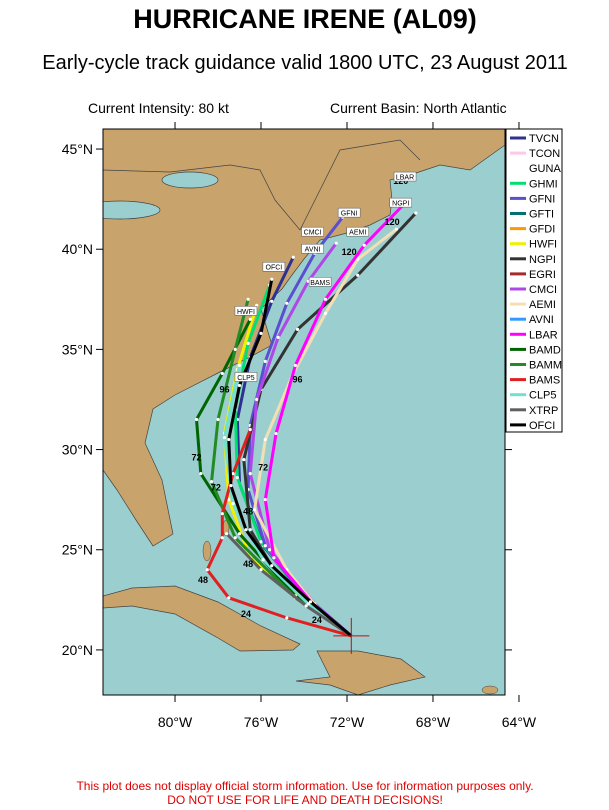 This screenshot has width=609, height=810. Describe the element at coordinates (263, 468) in the screenshot. I see `hour-label: 72` at that location.